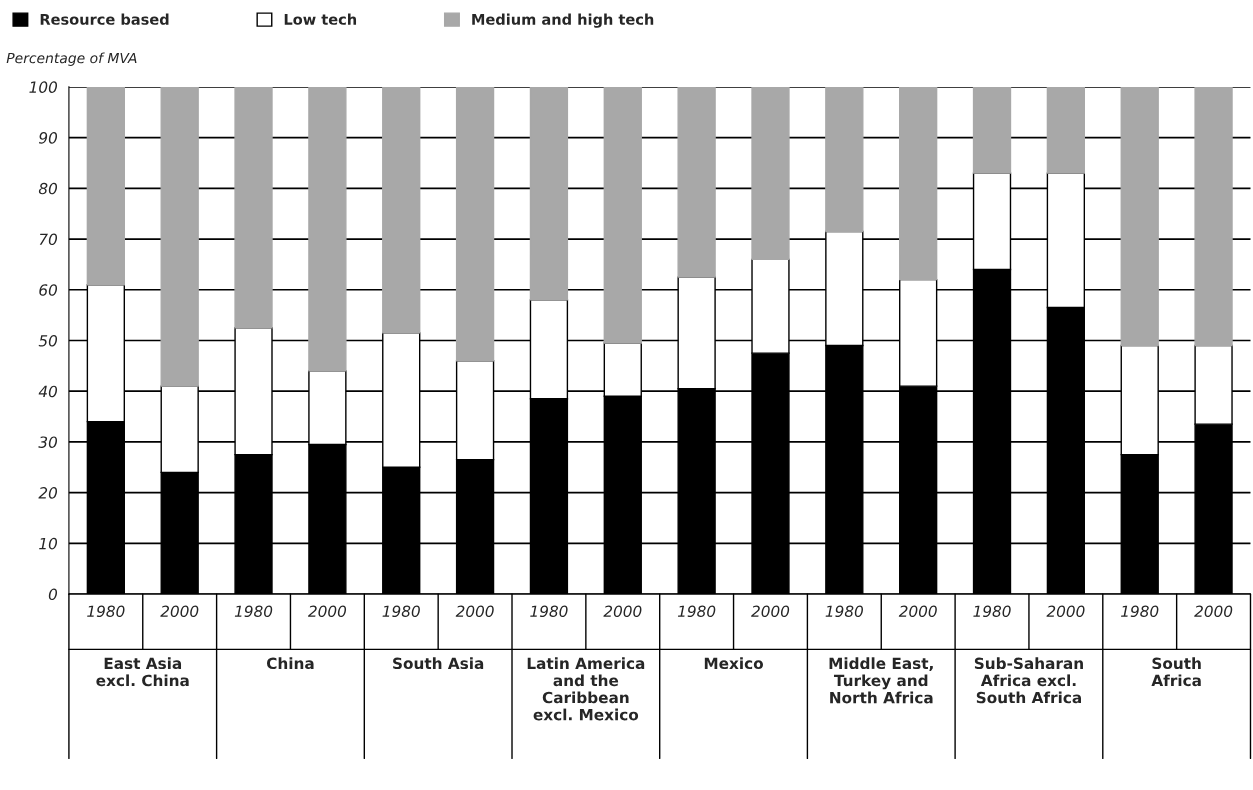  Describe the element at coordinates (48, 442) in the screenshot. I see `y-tick-label: 30` at that location.